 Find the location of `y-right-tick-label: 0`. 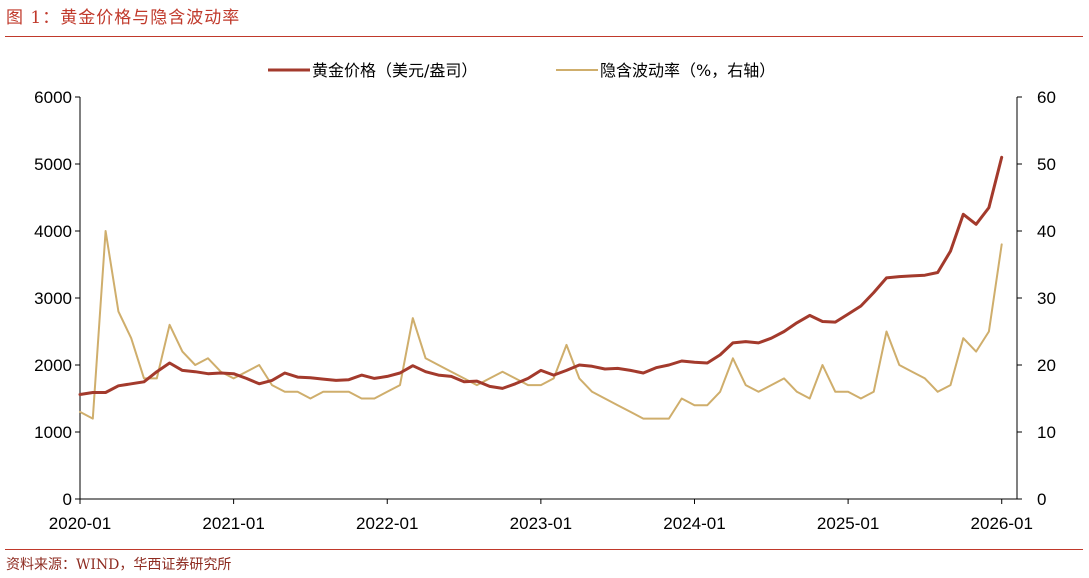

y-right-tick-label: 0 is located at coordinates (1041, 499).